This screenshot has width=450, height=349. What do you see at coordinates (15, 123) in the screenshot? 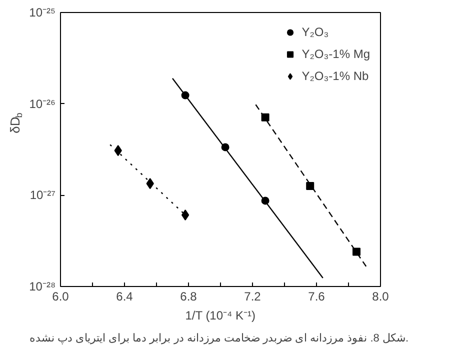
I see `y-axis-title: δDb` at bounding box center [15, 123].